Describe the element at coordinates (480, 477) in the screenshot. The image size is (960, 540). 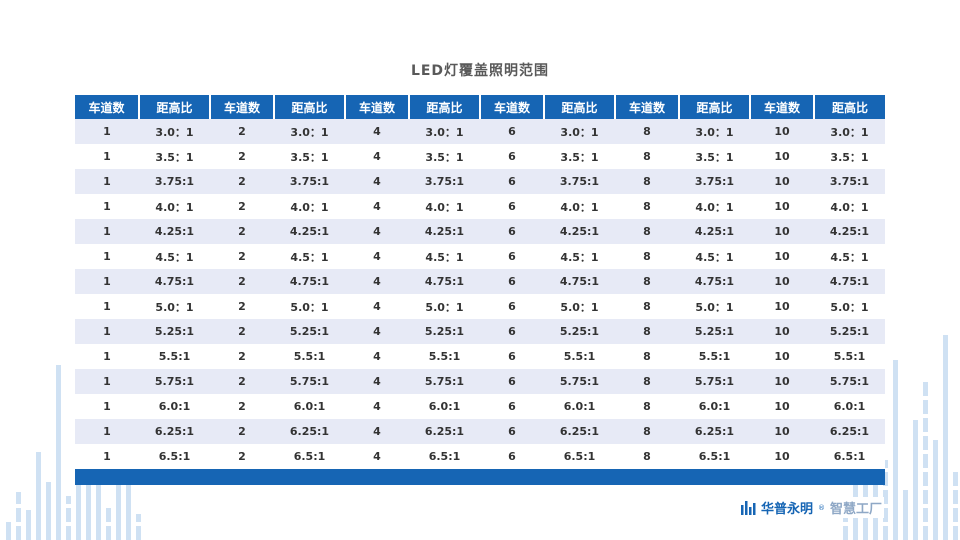
I see `table-footer-bar` at that location.